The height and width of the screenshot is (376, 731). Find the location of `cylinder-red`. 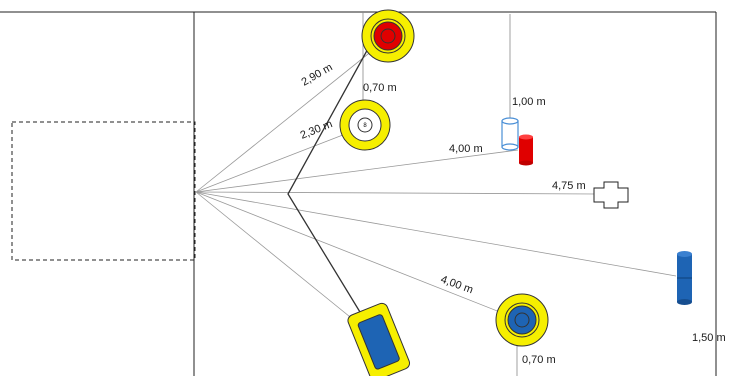

cylinder-red is located at coordinates (526, 150).